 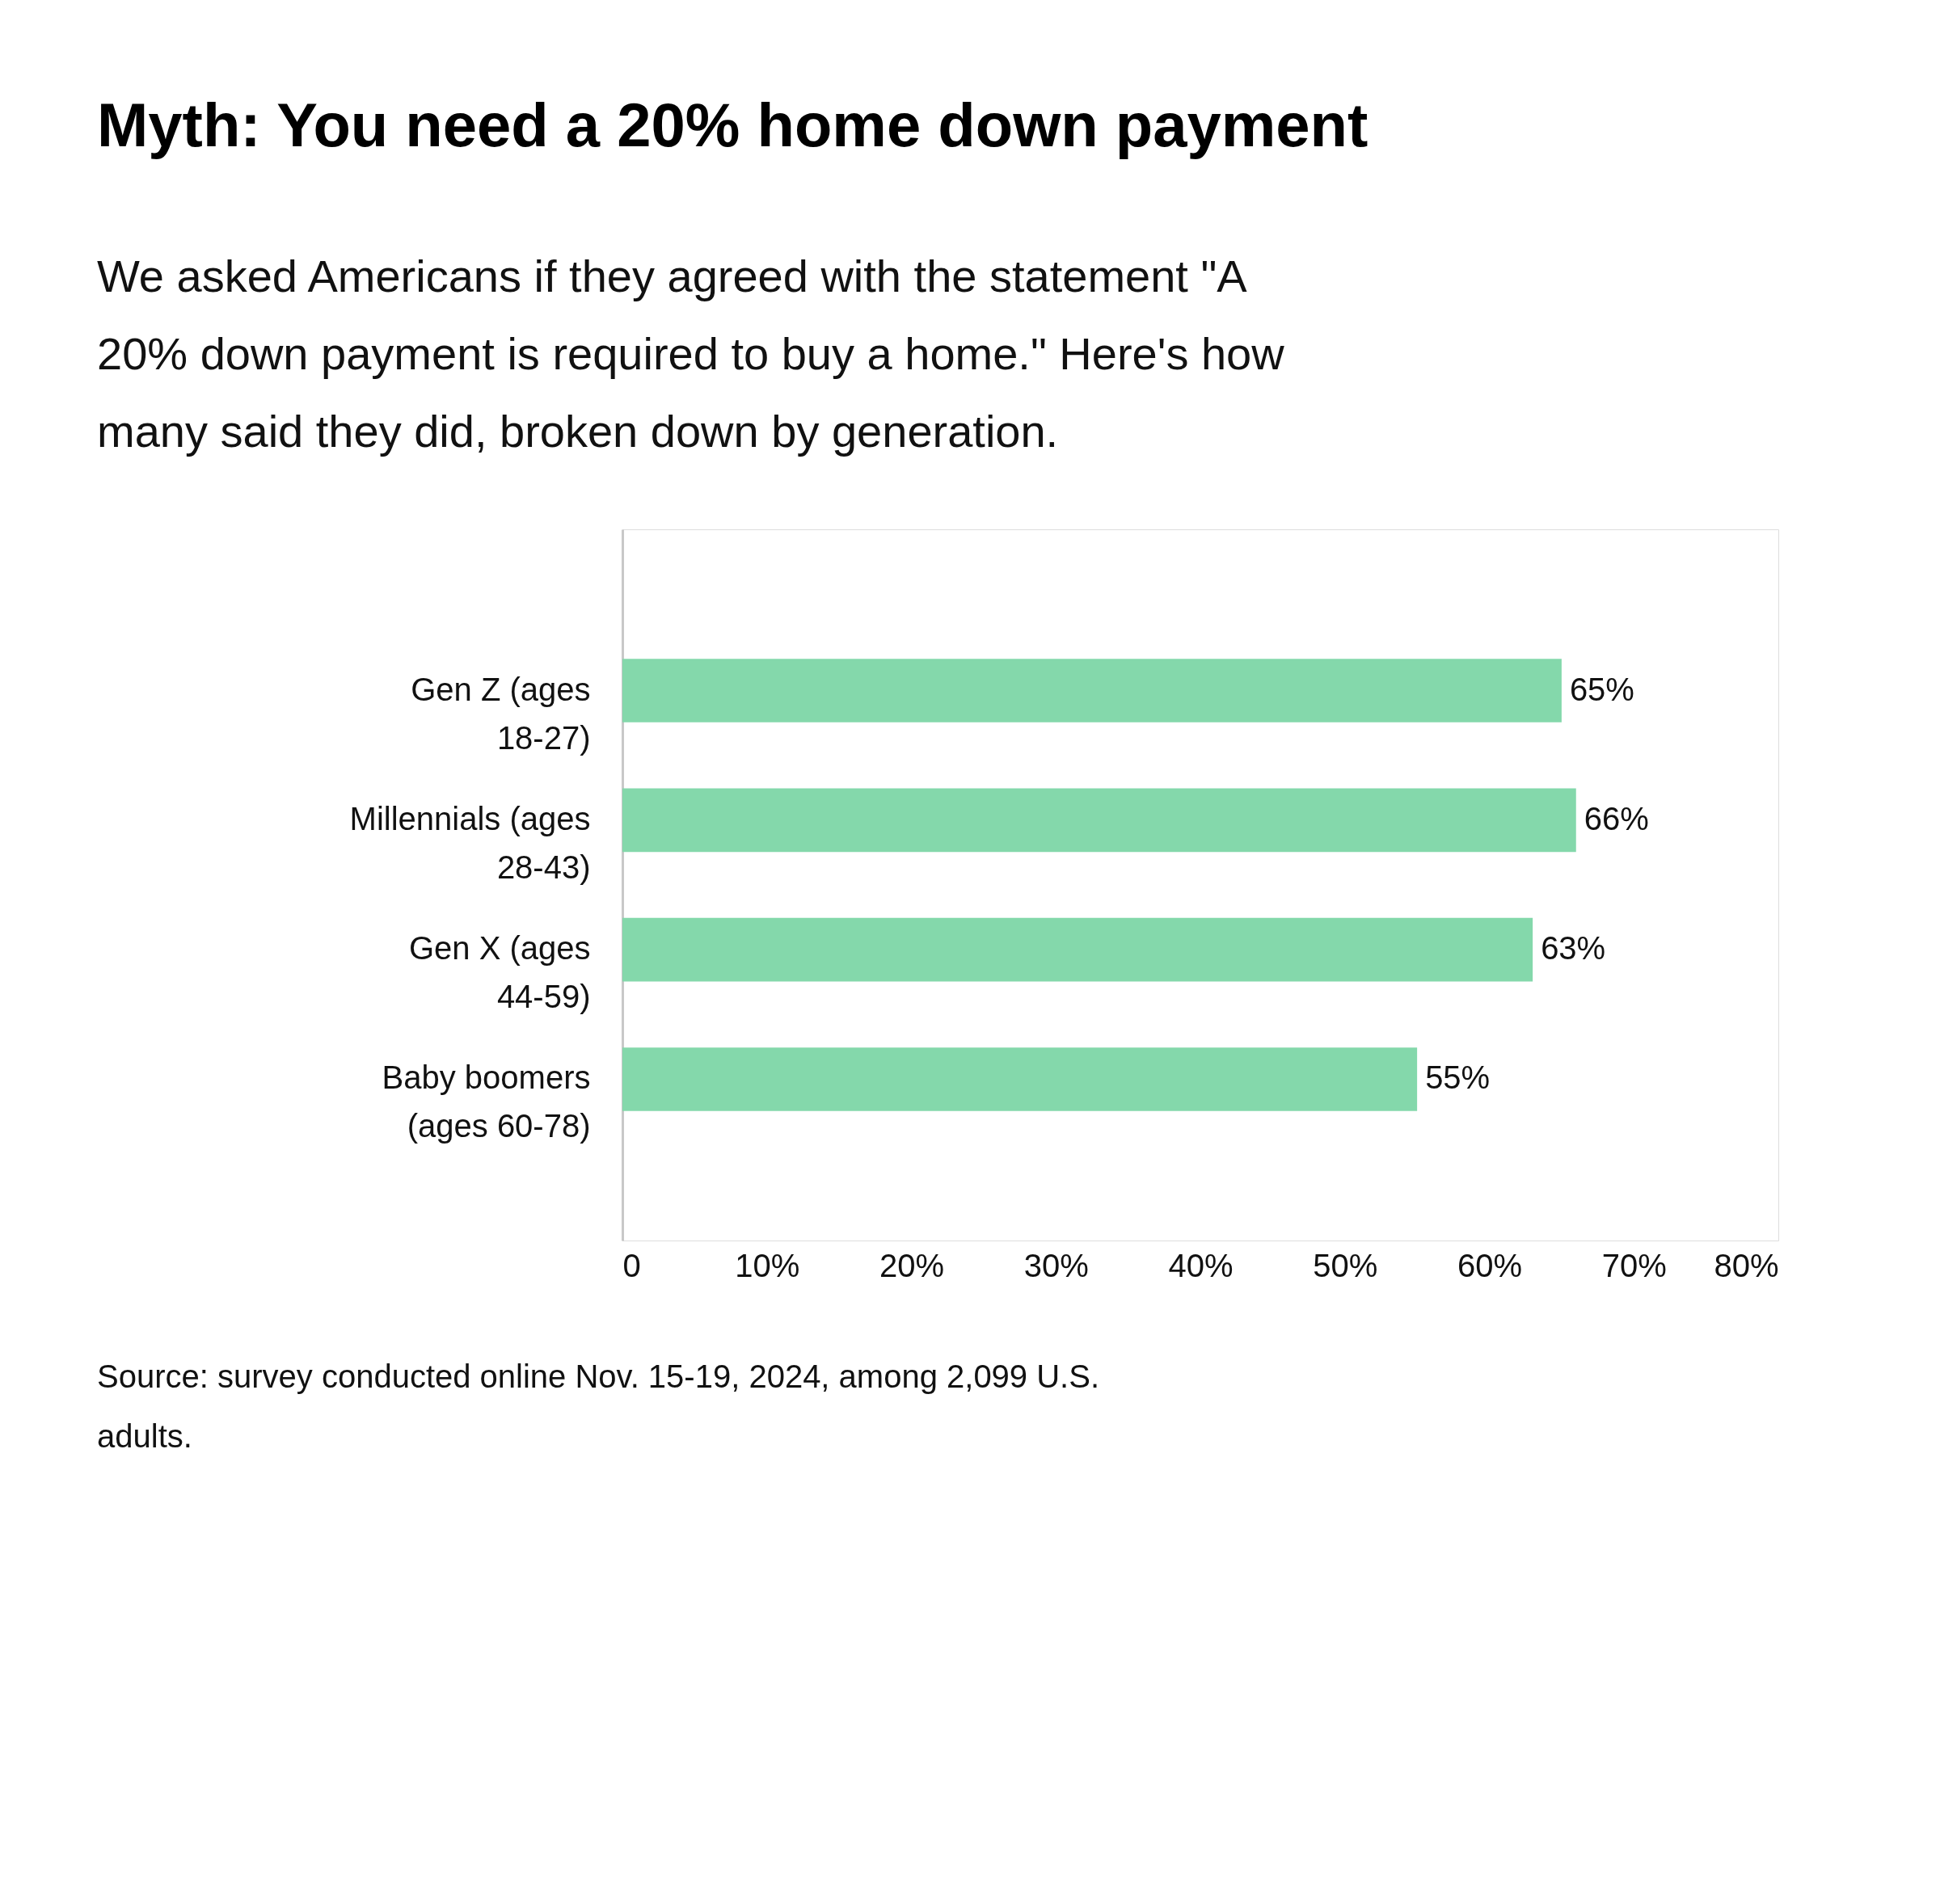 What do you see at coordinates (1573, 948) in the screenshot?
I see `data-label: 63%` at bounding box center [1573, 948].